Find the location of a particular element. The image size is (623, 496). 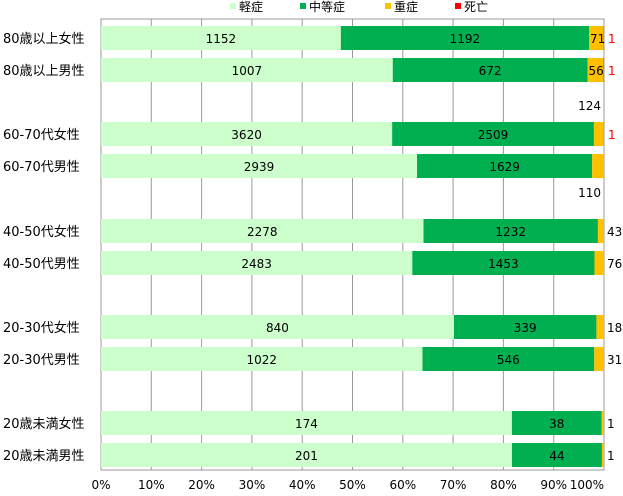

x-tick-label: 60% is located at coordinates (402, 485).